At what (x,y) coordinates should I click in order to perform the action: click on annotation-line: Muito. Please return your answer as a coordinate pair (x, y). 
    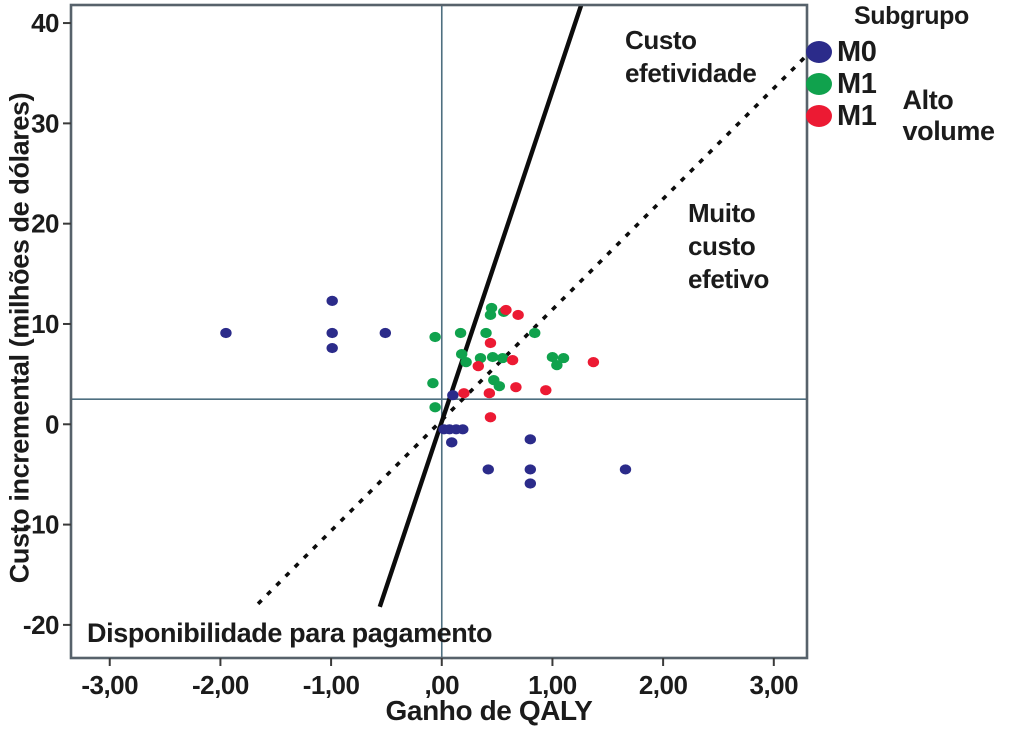
    Looking at the image, I should click on (728, 213).